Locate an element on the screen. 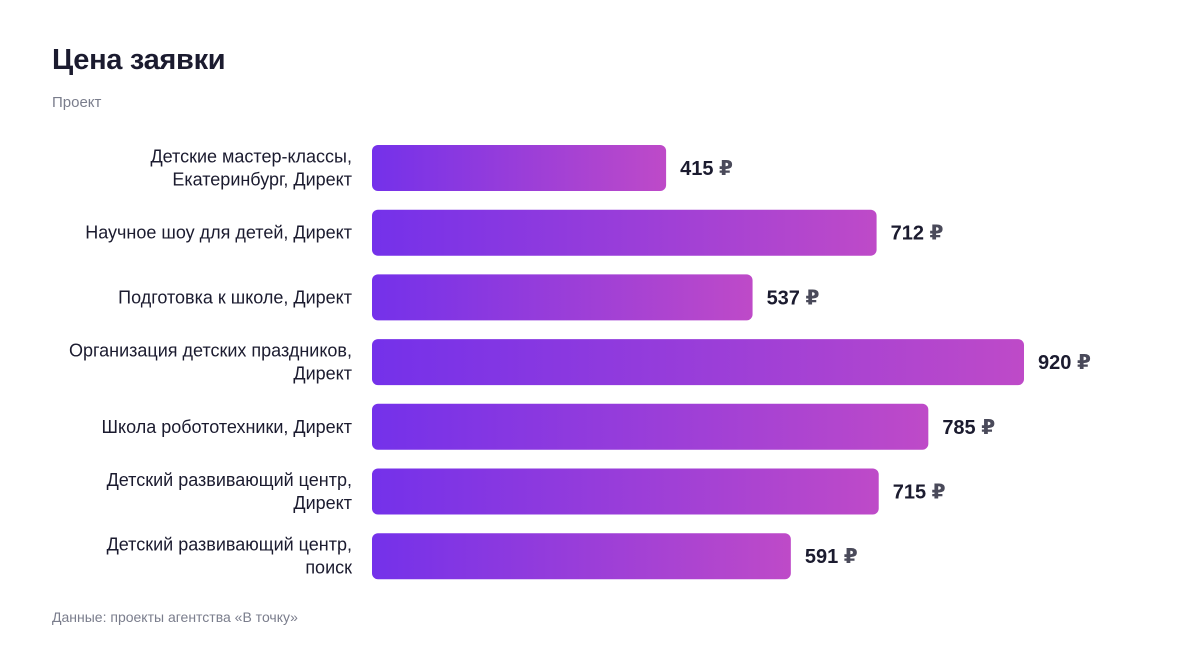  value-label: 712 ₽ is located at coordinates (917, 234).